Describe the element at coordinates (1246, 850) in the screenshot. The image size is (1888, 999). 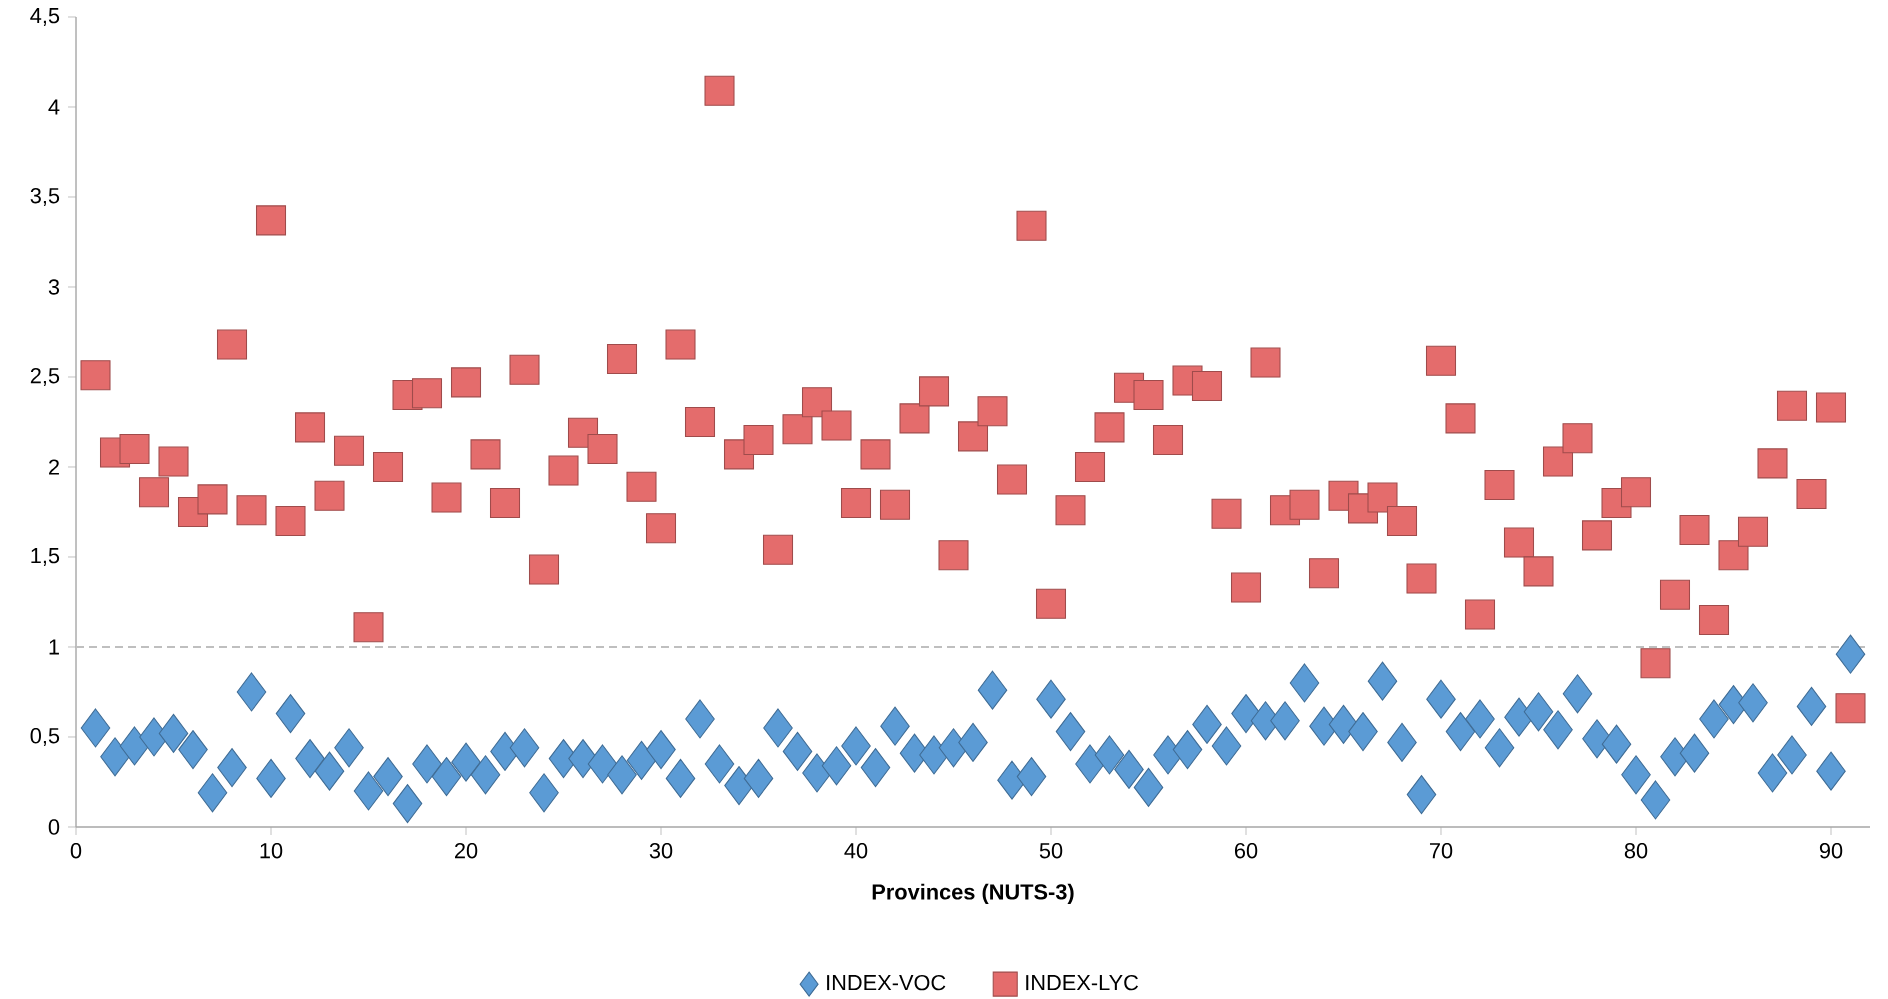
I see `x-tick-label: 60` at that location.